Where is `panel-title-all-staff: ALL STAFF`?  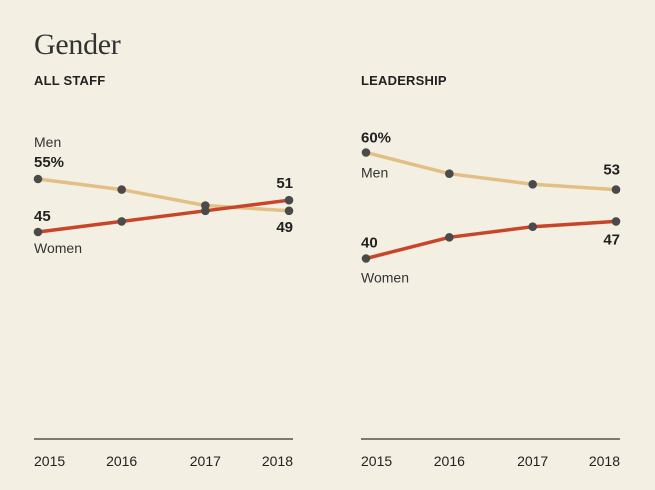 panel-title-all-staff: ALL STAFF is located at coordinates (70, 80).